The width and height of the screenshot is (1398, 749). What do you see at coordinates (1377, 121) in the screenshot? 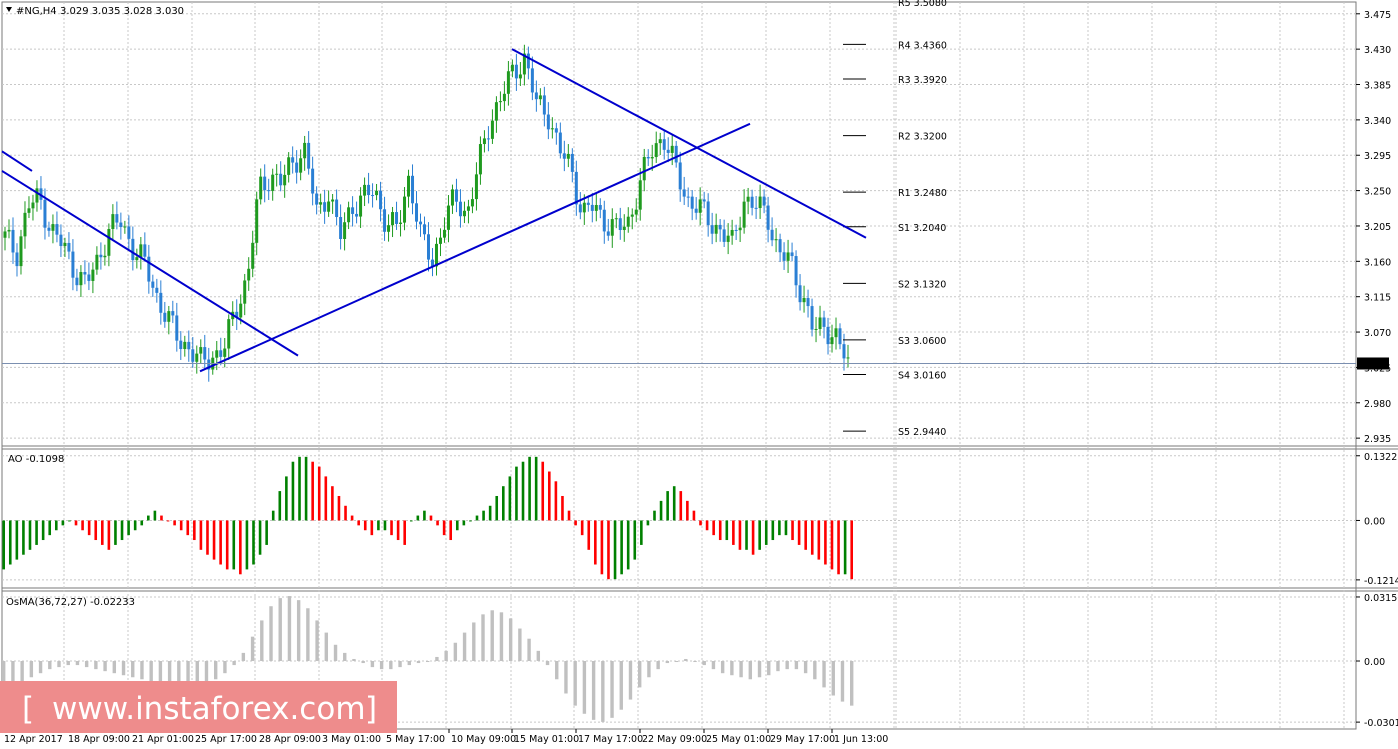
I see `y-tick-label: 3.340` at bounding box center [1377, 121].